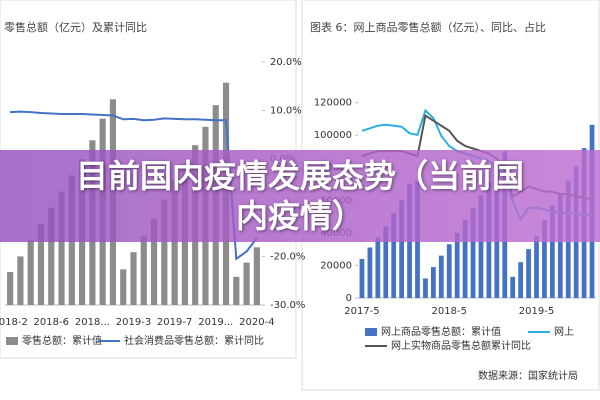  I want to click on legend-label: 社会消费品零售总额：累计同比, so click(194, 340).